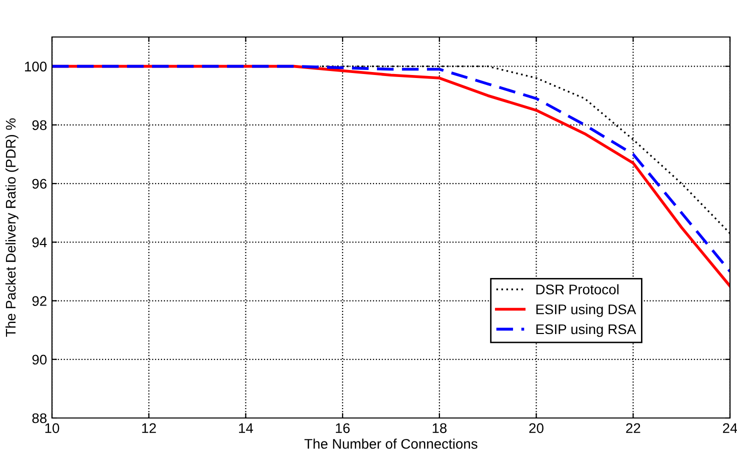  What do you see at coordinates (39, 242) in the screenshot?
I see `y-tick-label: 94` at bounding box center [39, 242].